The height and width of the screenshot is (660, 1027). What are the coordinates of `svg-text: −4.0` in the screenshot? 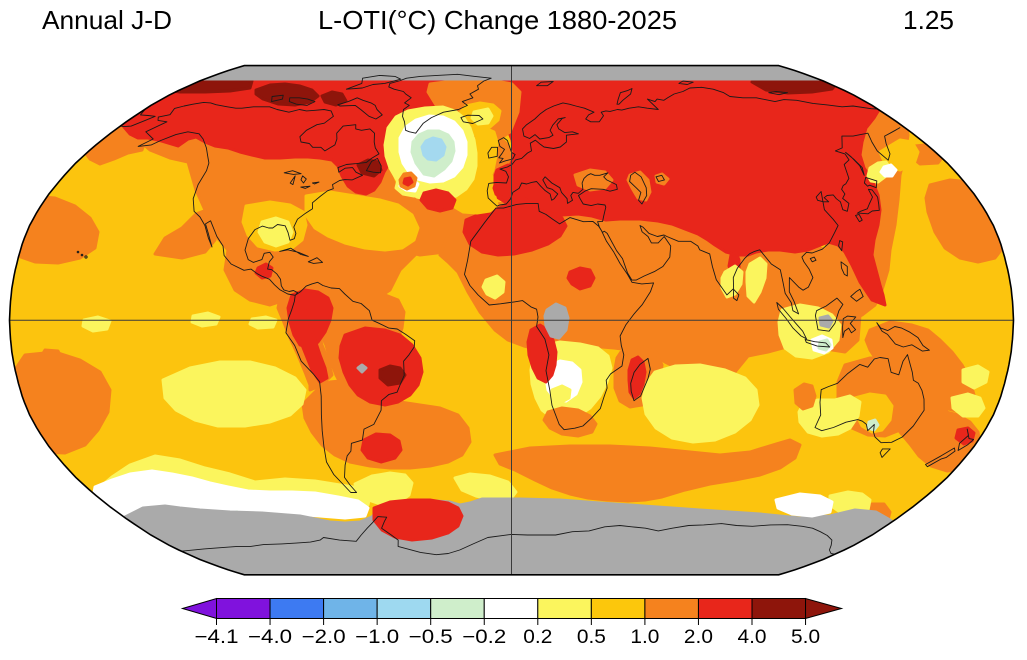 It's located at (270, 637).